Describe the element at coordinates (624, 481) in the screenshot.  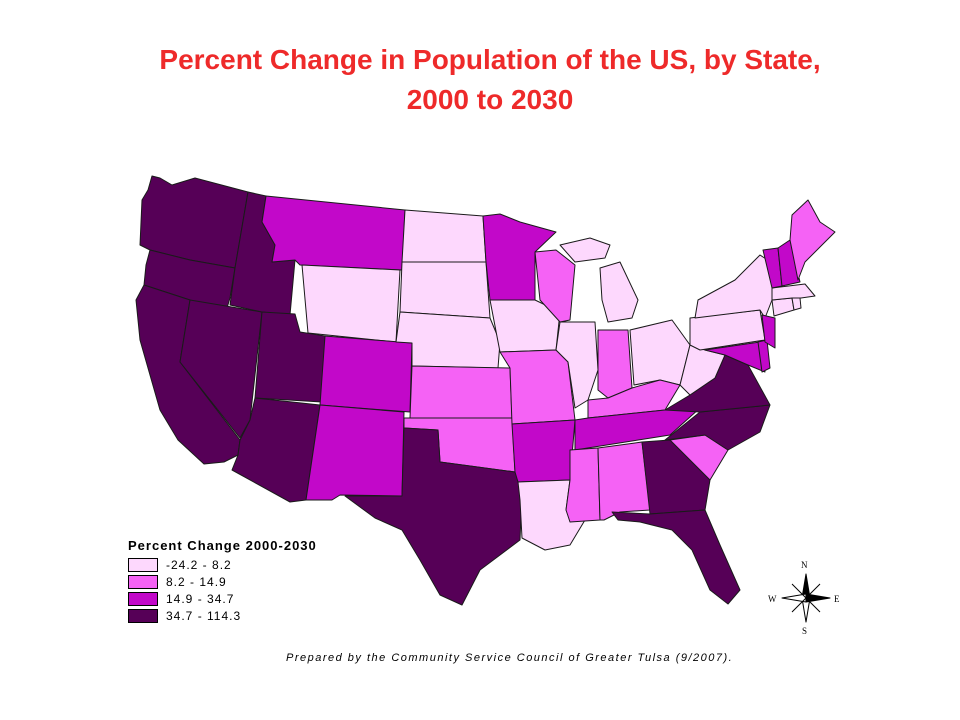
I see `state-al` at that location.